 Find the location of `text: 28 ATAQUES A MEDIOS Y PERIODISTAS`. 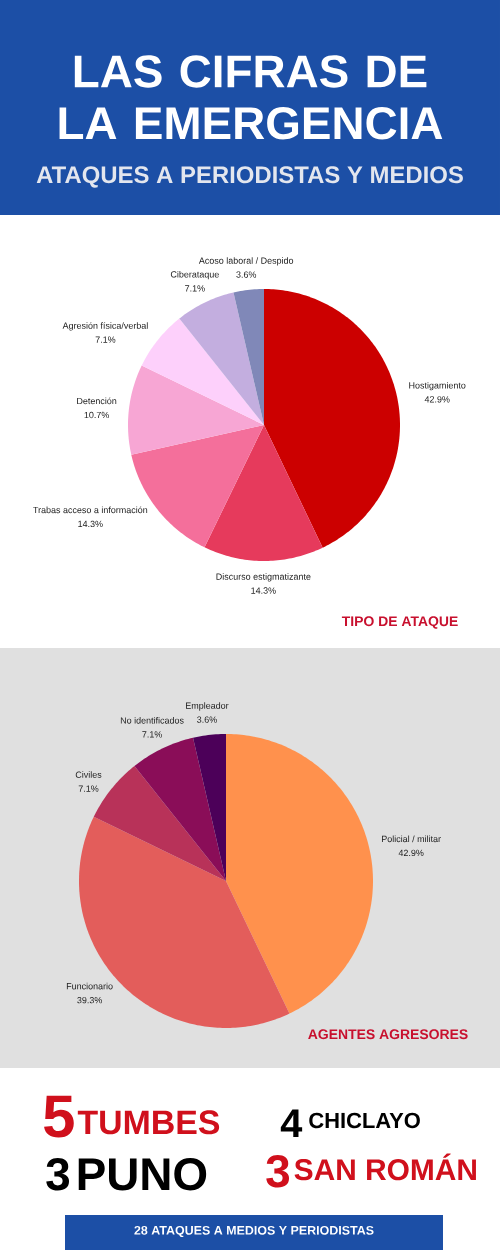

text: 28 ATAQUES A MEDIOS Y PERIODISTAS is located at coordinates (254, 1231).